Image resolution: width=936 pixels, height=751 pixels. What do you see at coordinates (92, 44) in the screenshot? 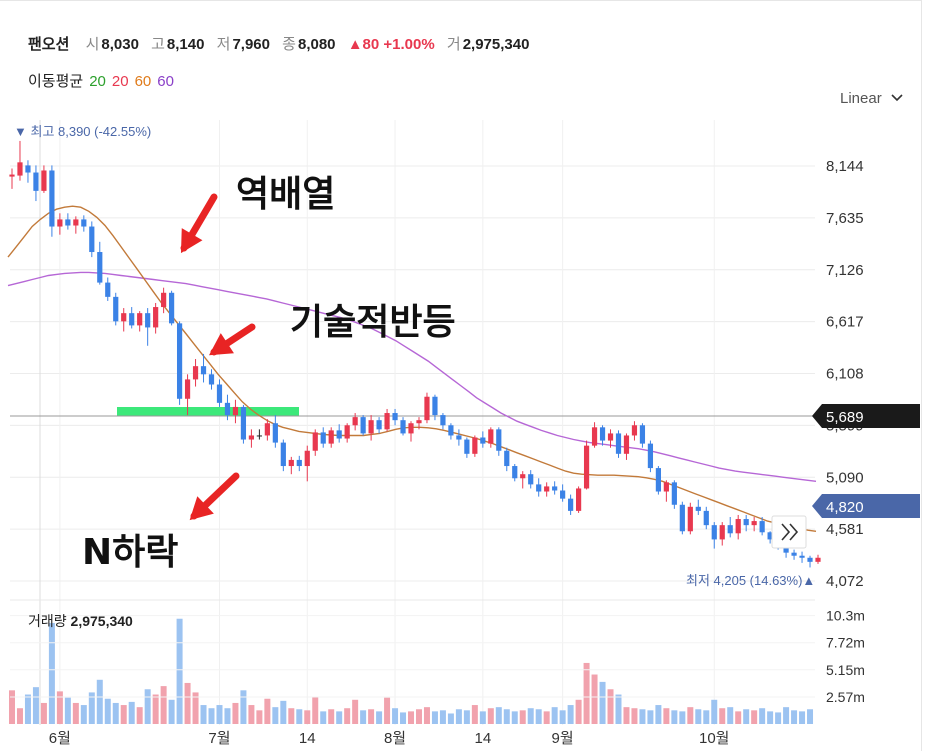
I see `open-label: 시` at bounding box center [92, 44].